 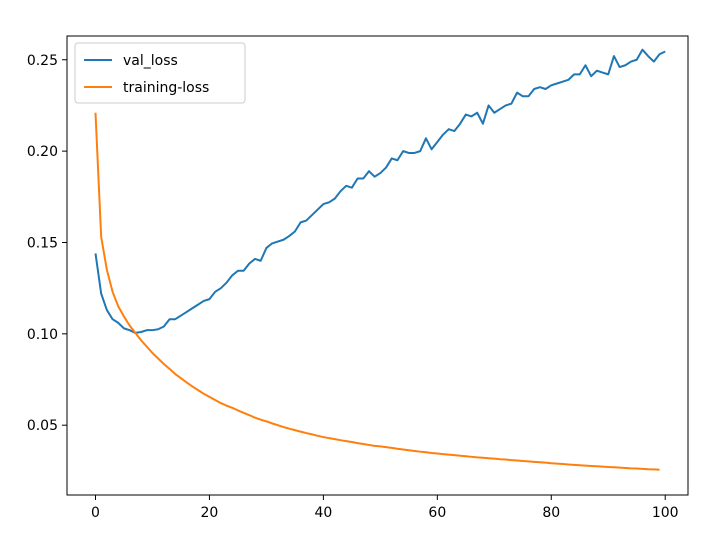 What do you see at coordinates (42, 335) in the screenshot?
I see `y-tick-label: 0.10` at bounding box center [42, 335].